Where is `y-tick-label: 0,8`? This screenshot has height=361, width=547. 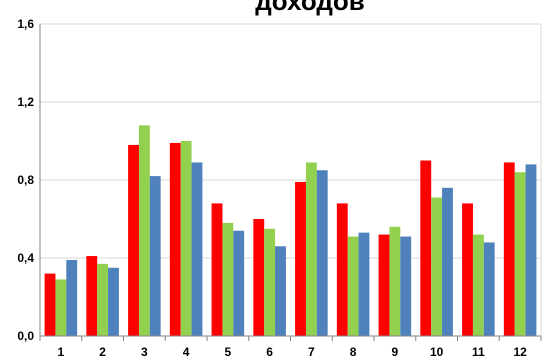 y-tick-label: 0,8 is located at coordinates (25, 180).